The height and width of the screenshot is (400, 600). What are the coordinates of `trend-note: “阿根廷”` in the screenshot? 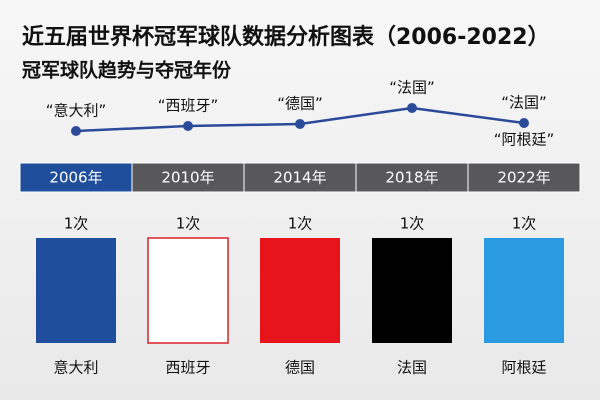 It's located at (524, 140).